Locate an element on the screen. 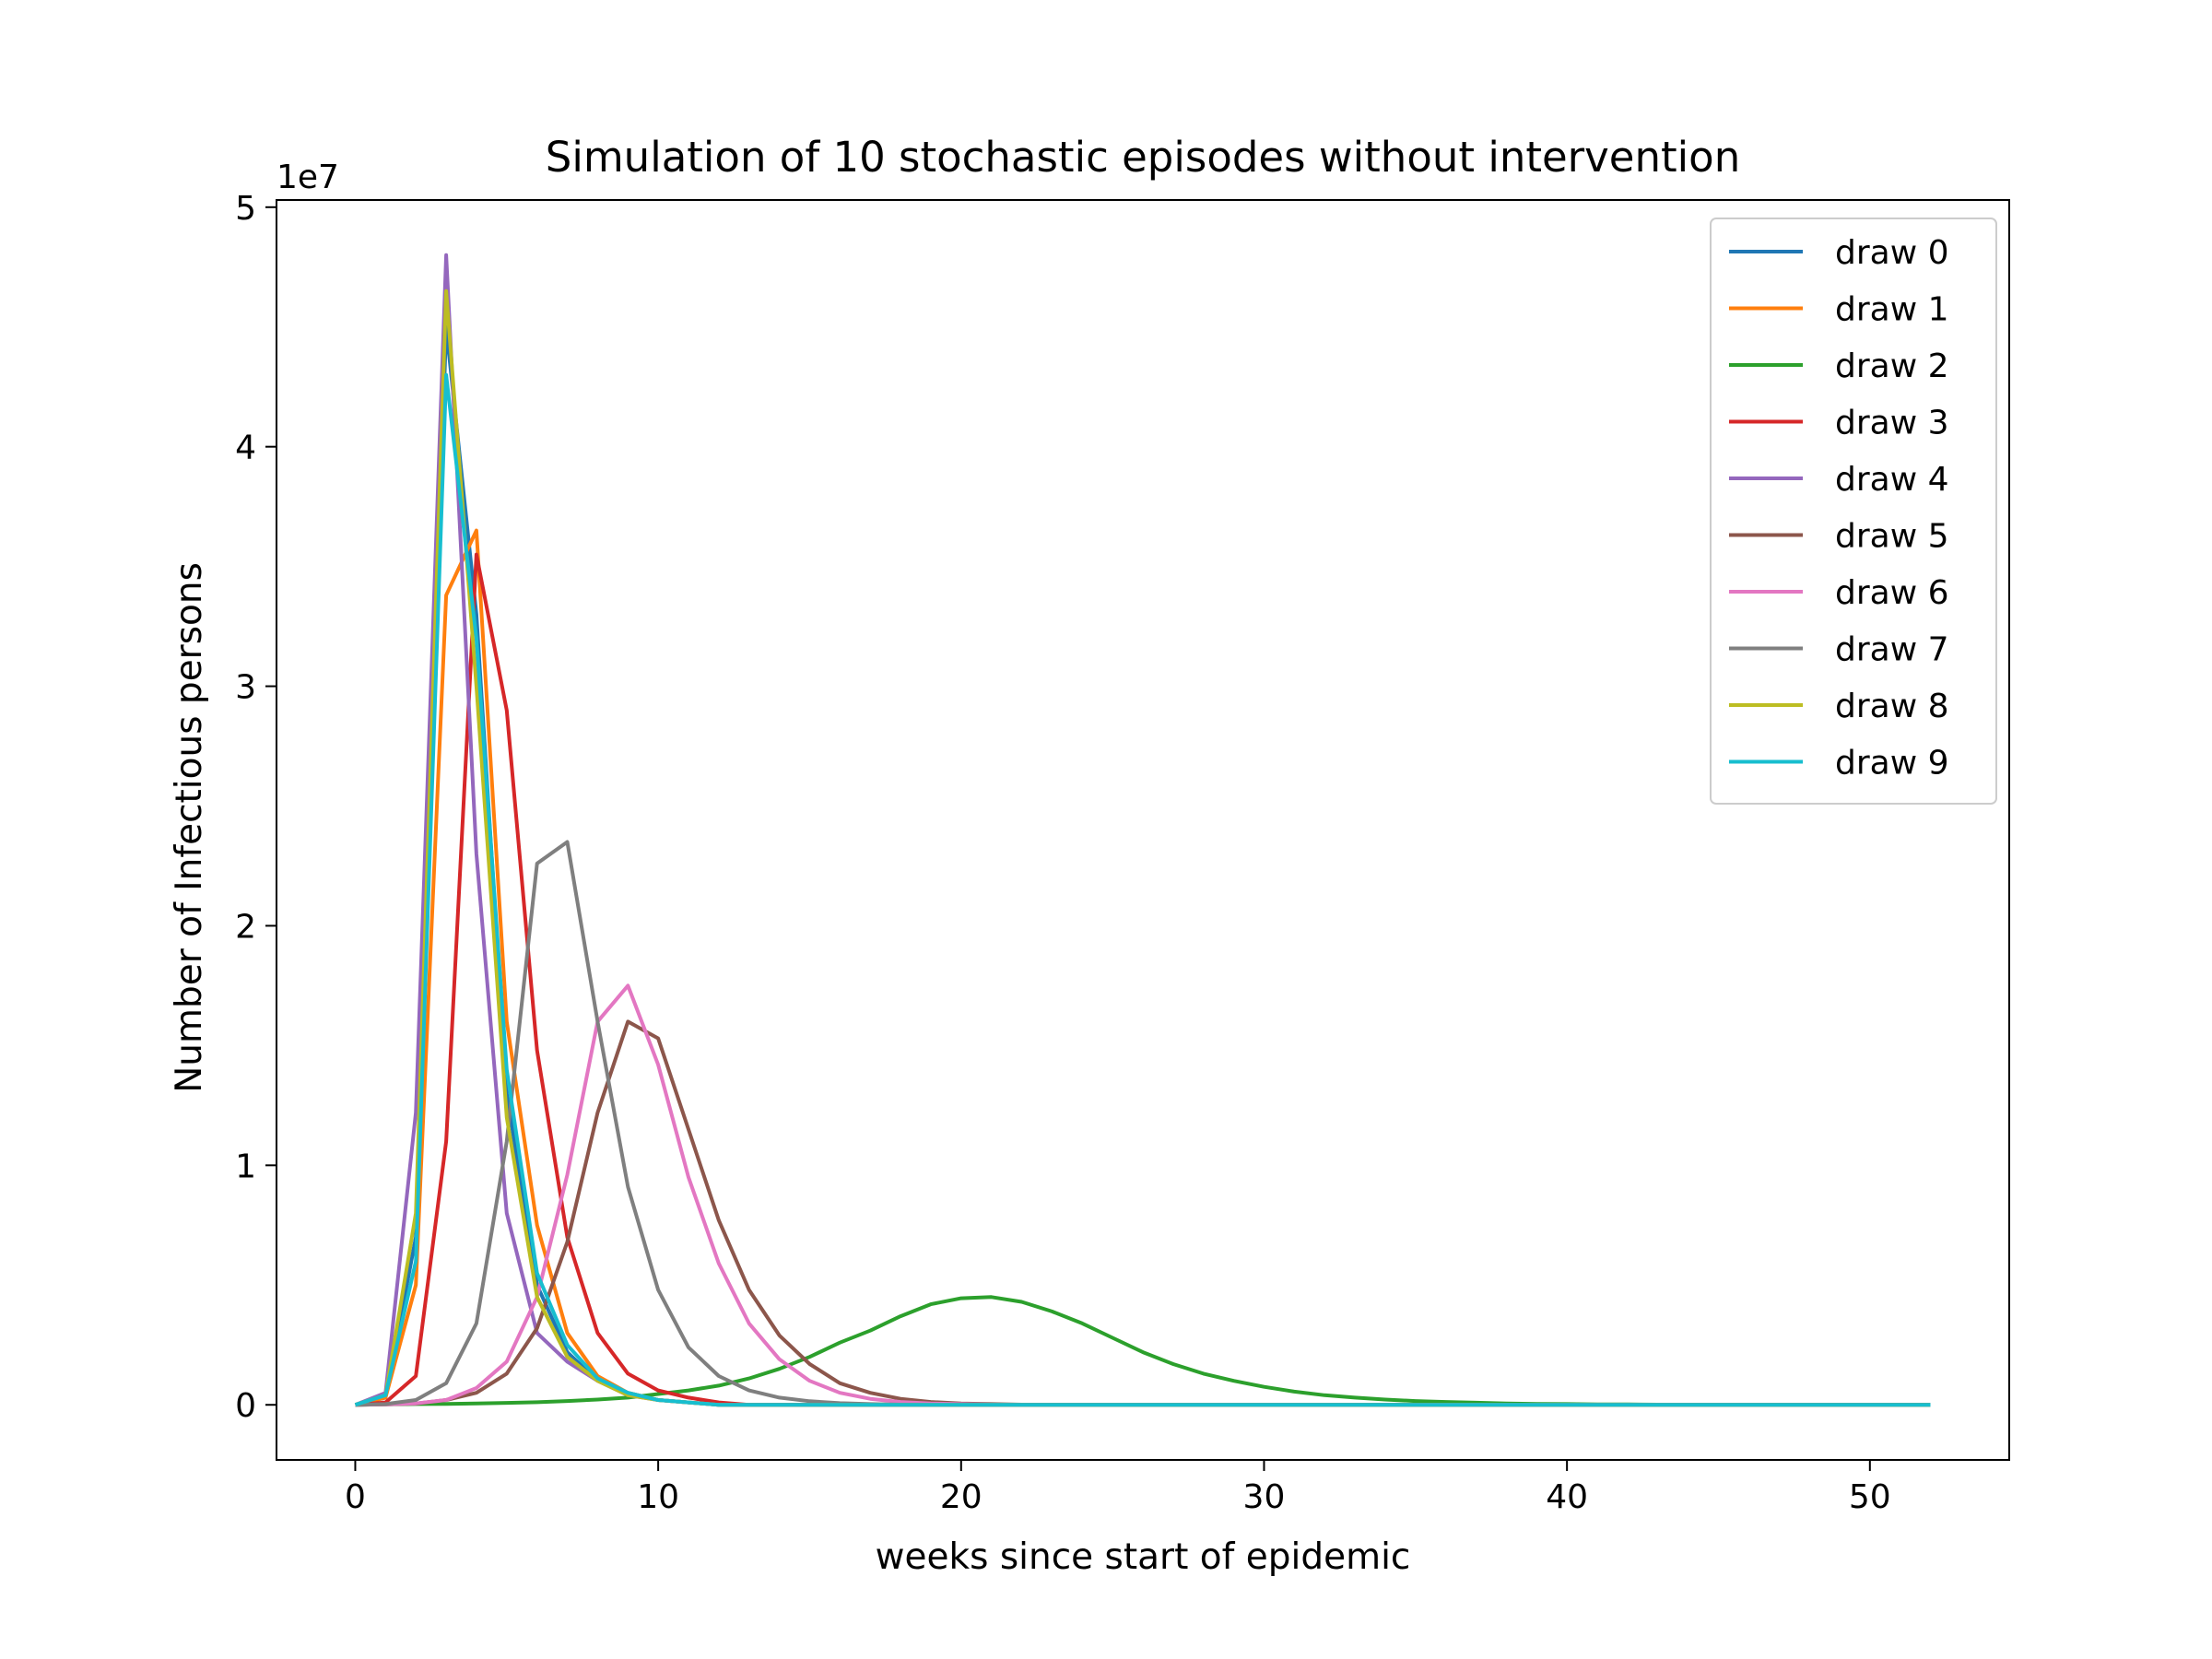 The width and height of the screenshot is (2212, 1659). x-tick-label: 30 is located at coordinates (1264, 1497).